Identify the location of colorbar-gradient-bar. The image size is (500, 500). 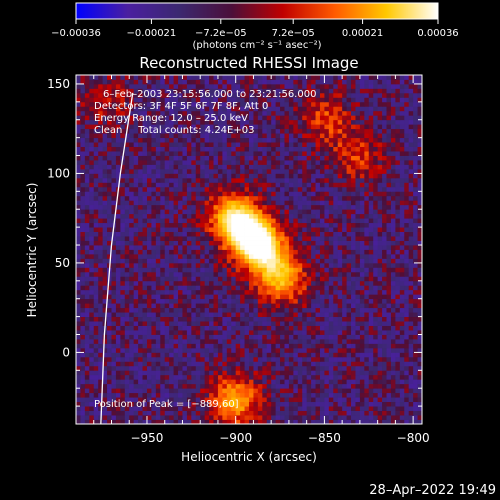
(257, 11).